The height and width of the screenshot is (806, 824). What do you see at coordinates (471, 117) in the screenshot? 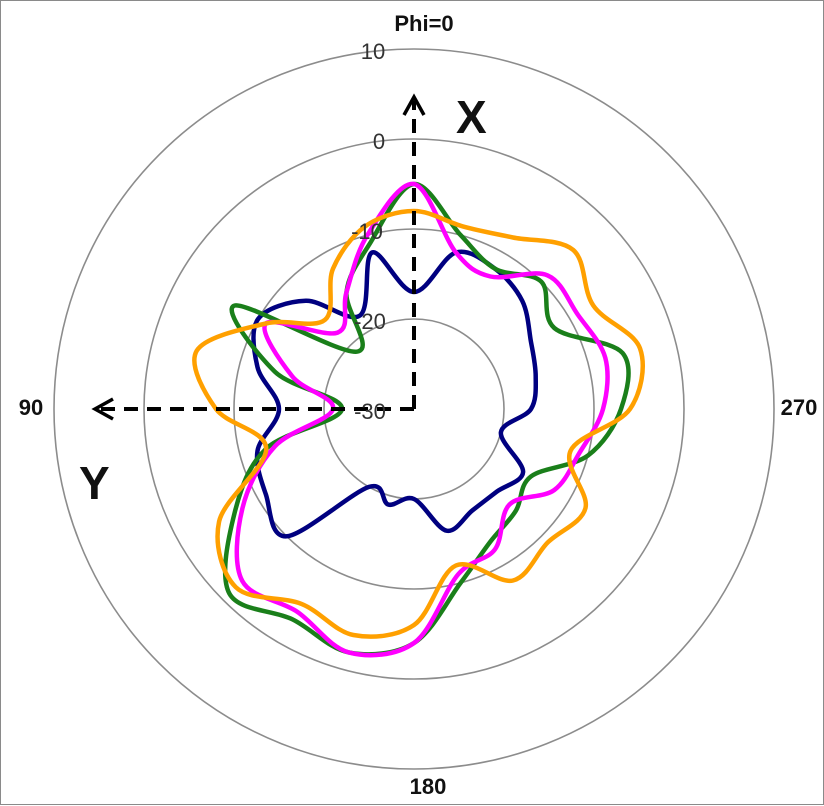
I see `x-axis-label: X` at bounding box center [471, 117].